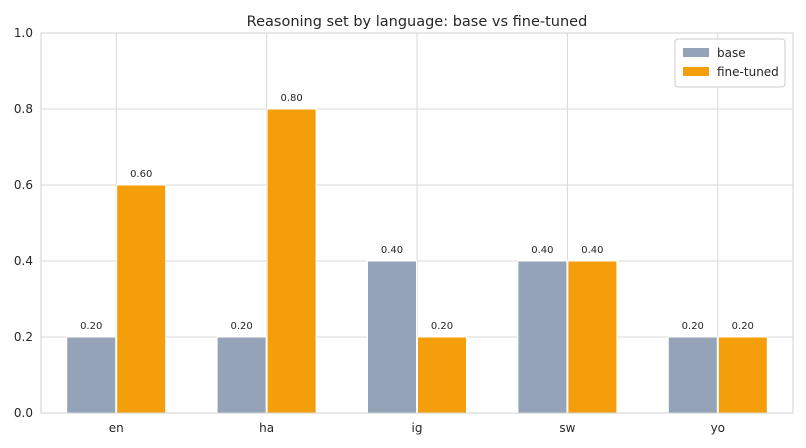 The width and height of the screenshot is (806, 448). What do you see at coordinates (718, 428) in the screenshot?
I see `x-tick-label: yo` at bounding box center [718, 428].